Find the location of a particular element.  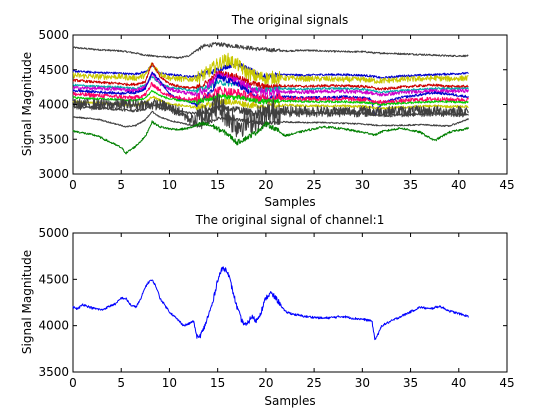

bottom-chart-x-tick-label: 45 is located at coordinates (506, 383).